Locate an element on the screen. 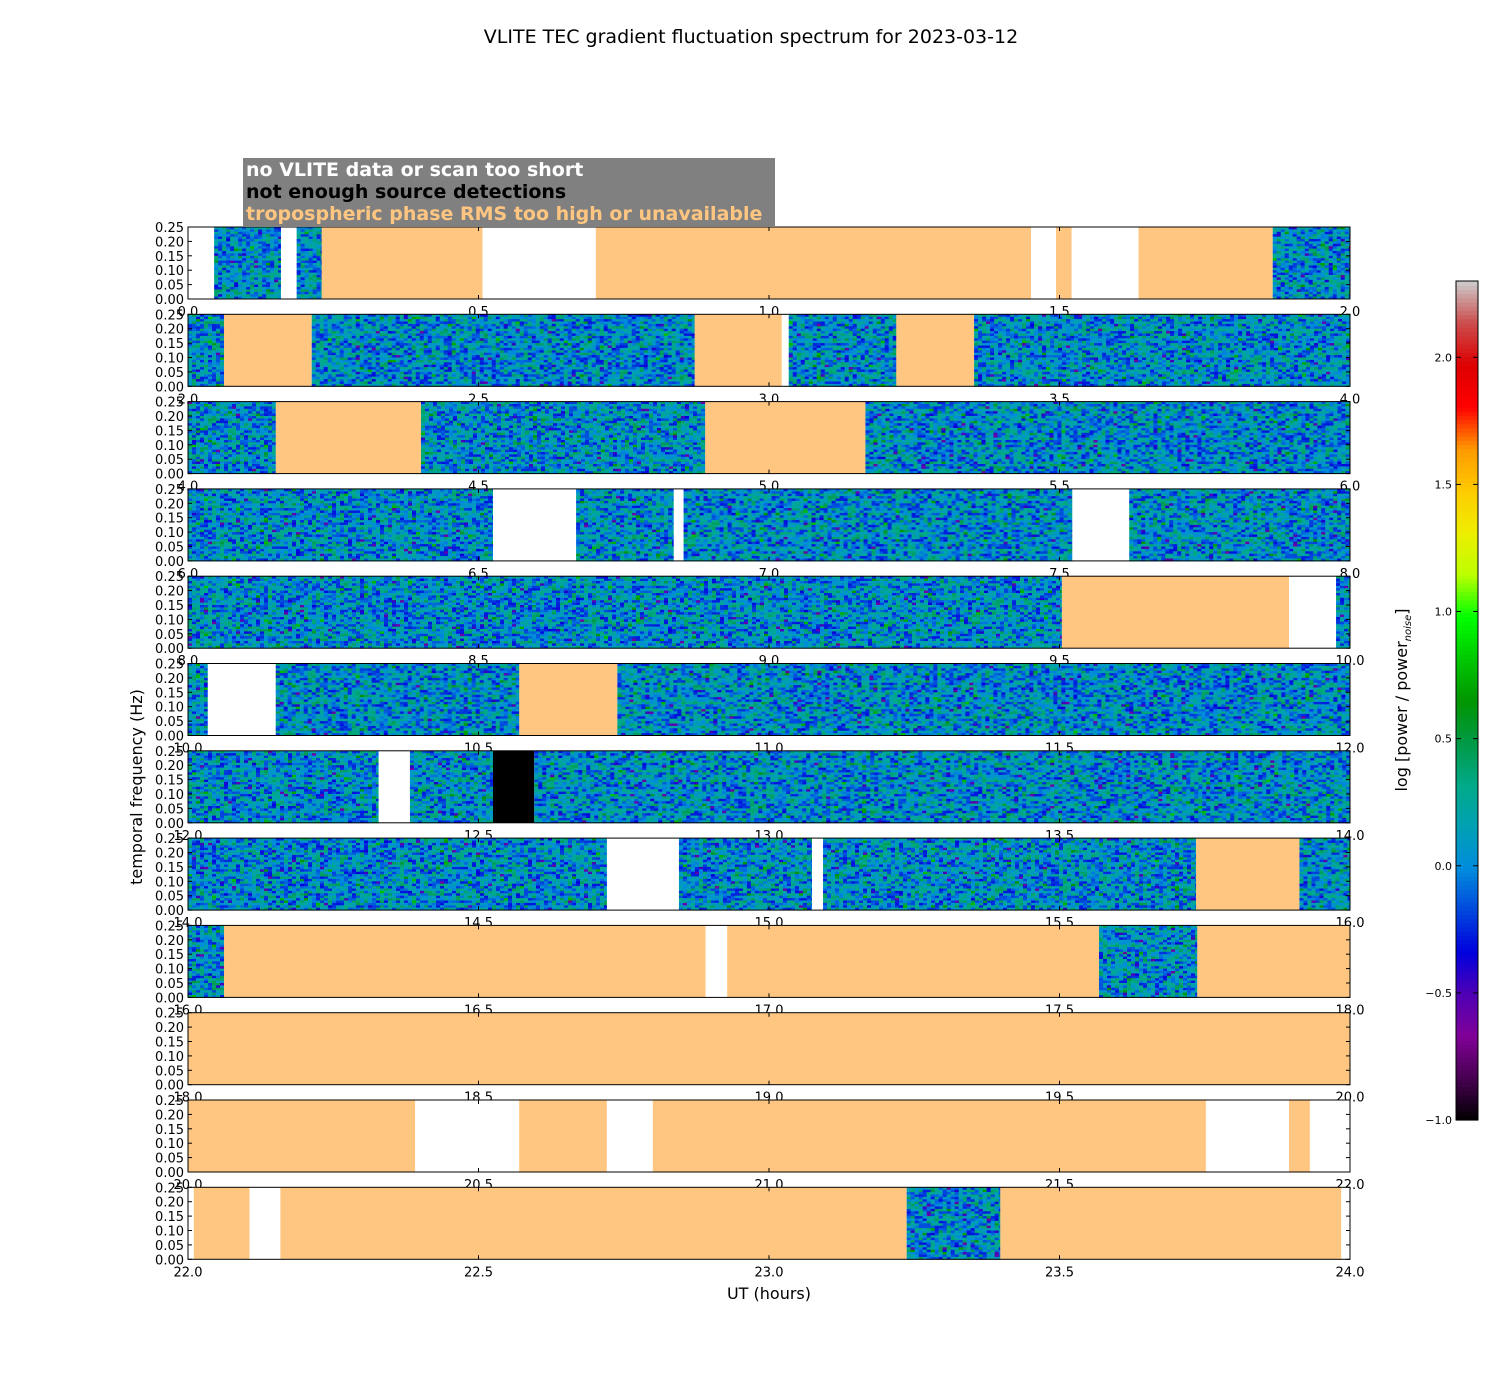 The image size is (1500, 1400). panel-2: 0.000.050.100.150.200.254.0 4.5 5.0 5.5 6.0 is located at coordinates (757, 445).